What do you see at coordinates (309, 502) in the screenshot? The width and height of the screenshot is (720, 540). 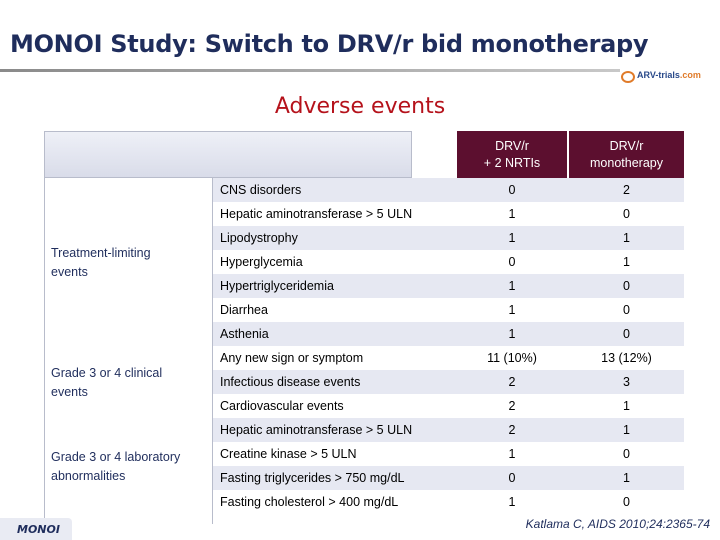 I see `row-label: Fasting cholesterol > 400 mg/dL` at bounding box center [309, 502].